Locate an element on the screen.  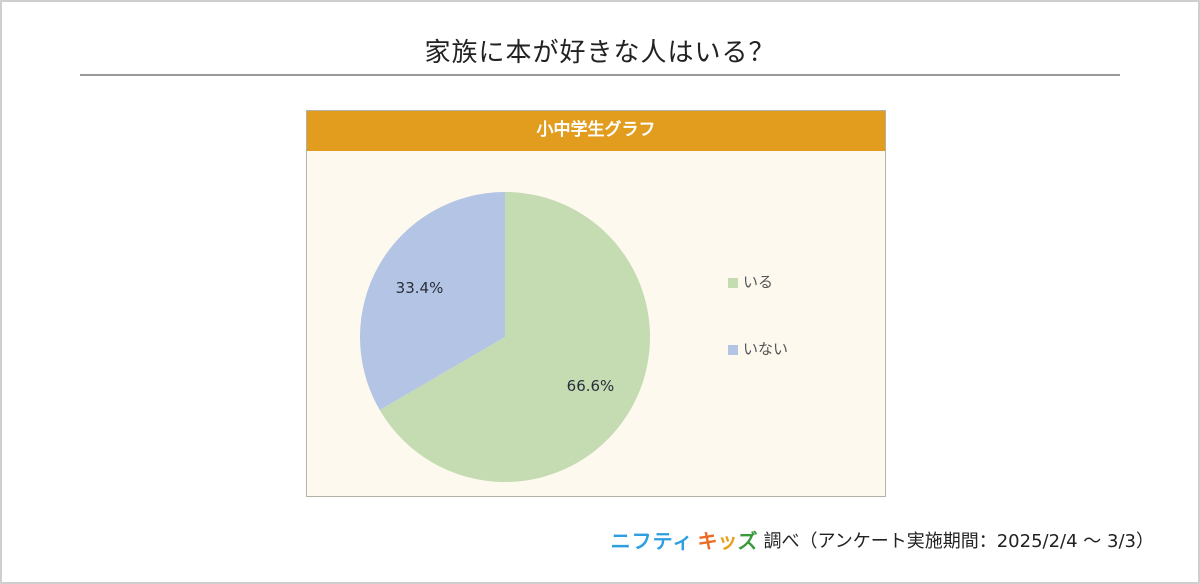
source-credit: ニフティ キッズ 調べ（アンケート実施期間：2025/2/4 〜 3/3） is located at coordinates (882, 539).